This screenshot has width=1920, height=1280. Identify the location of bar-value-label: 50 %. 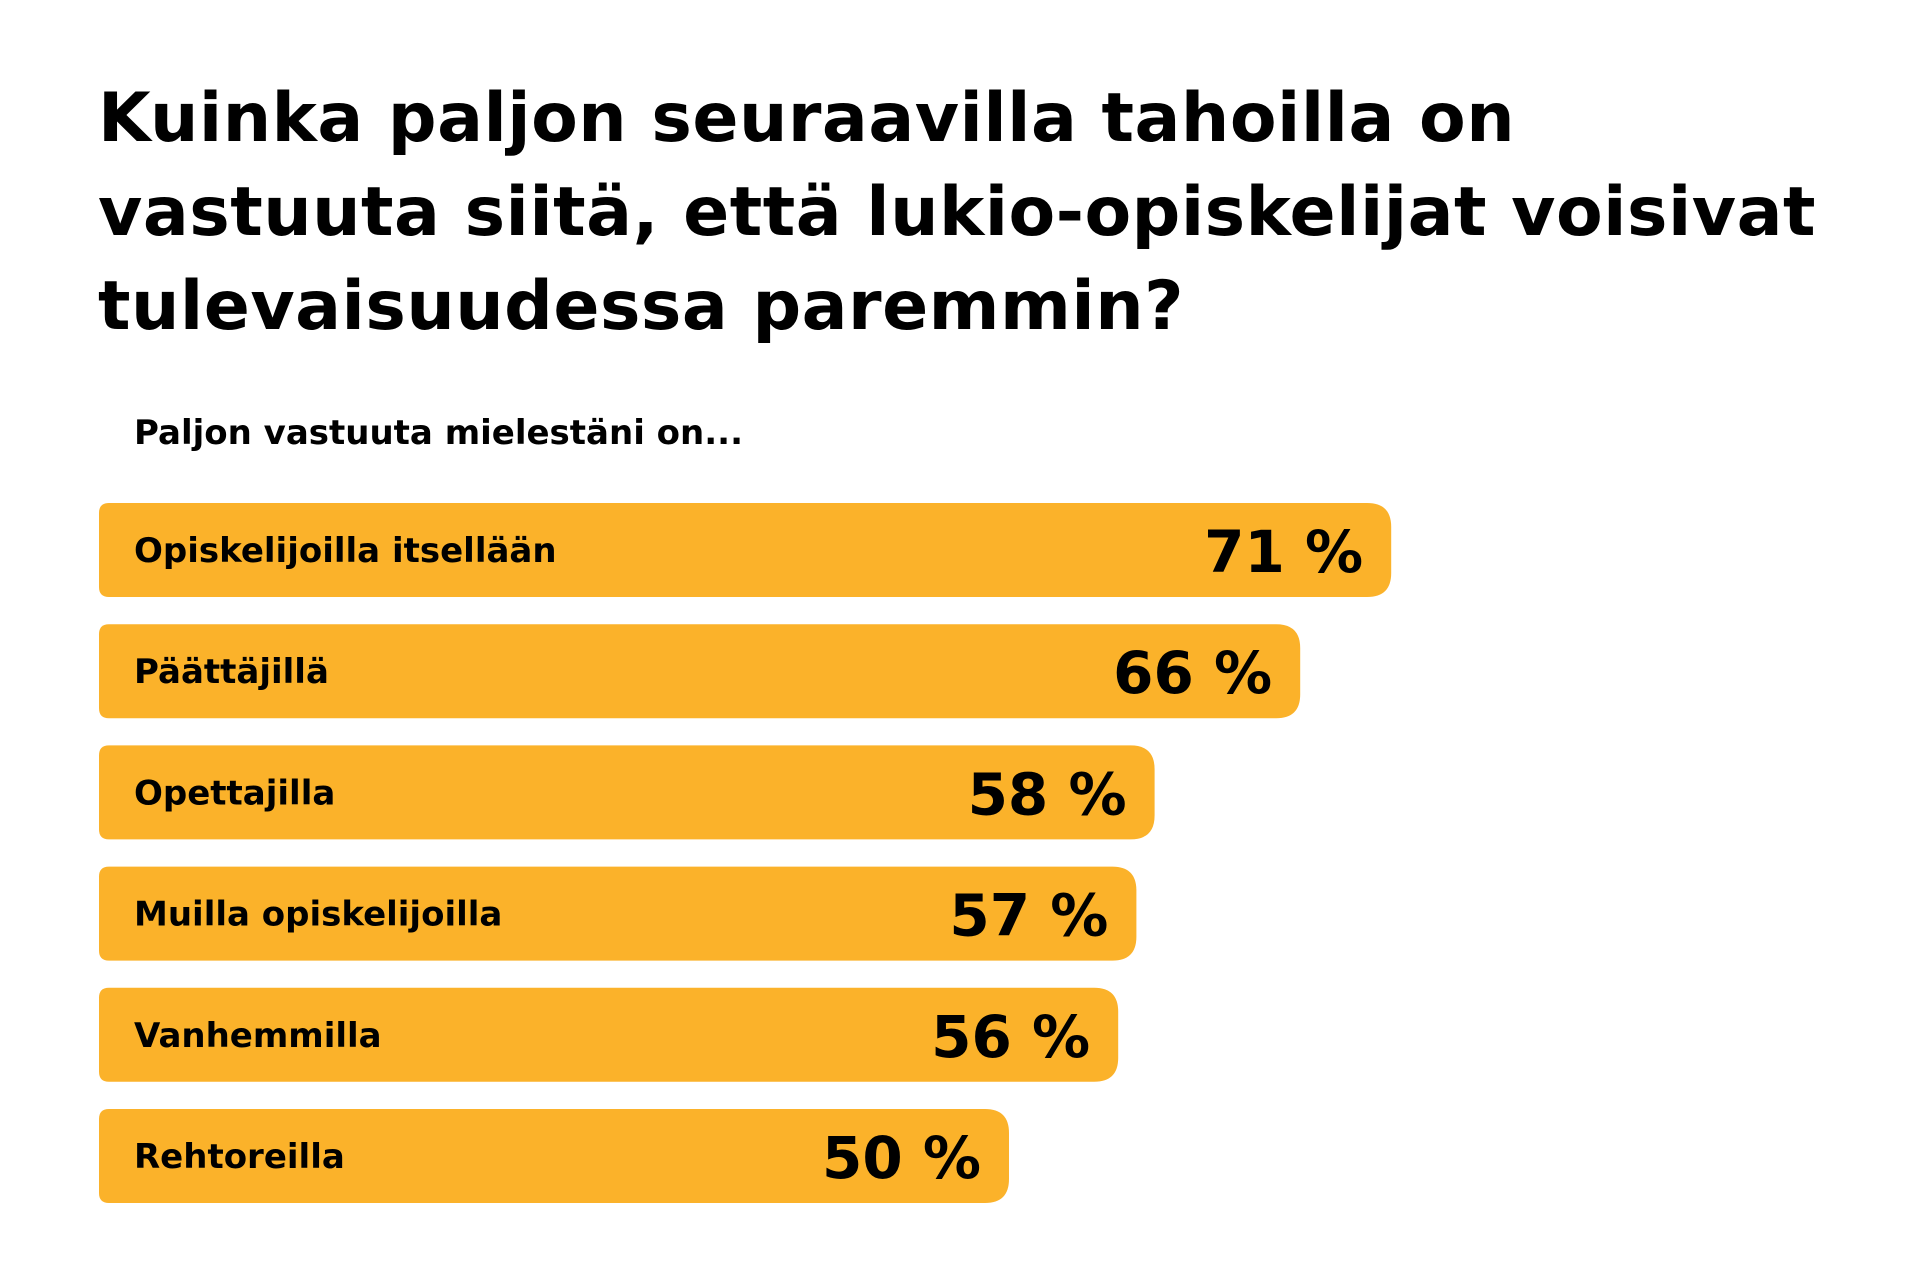
(901, 1158).